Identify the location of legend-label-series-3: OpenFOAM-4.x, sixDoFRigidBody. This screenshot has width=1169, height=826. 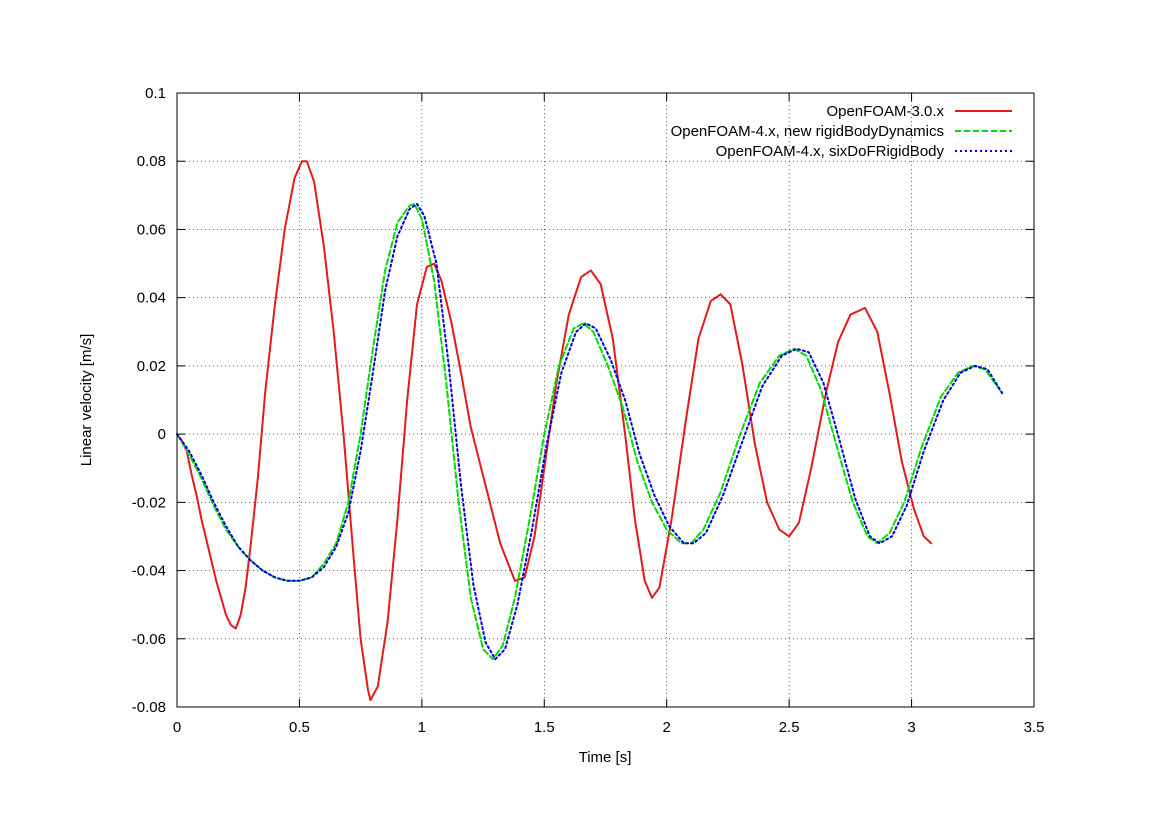
(830, 151).